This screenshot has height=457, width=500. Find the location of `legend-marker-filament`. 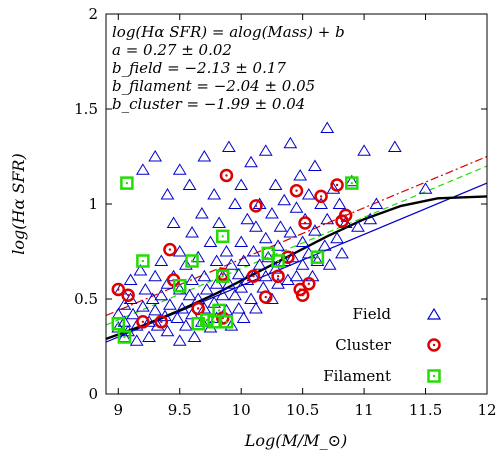

legend-marker-filament is located at coordinates (434, 376).